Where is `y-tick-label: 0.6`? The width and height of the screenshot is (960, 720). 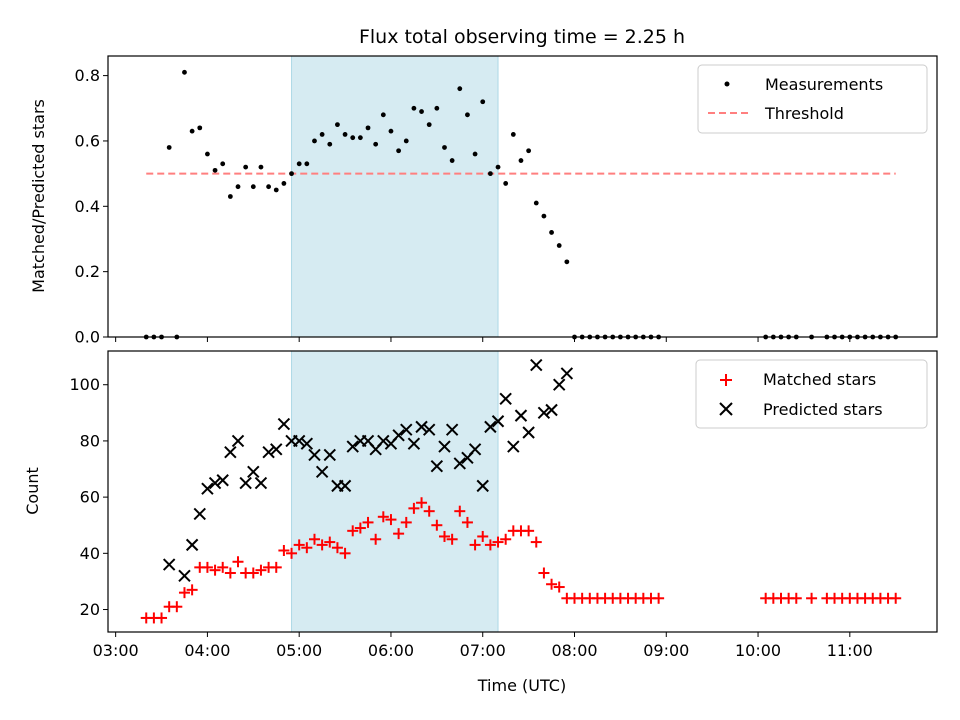
y-tick-label: 0.6 is located at coordinates (87, 140).